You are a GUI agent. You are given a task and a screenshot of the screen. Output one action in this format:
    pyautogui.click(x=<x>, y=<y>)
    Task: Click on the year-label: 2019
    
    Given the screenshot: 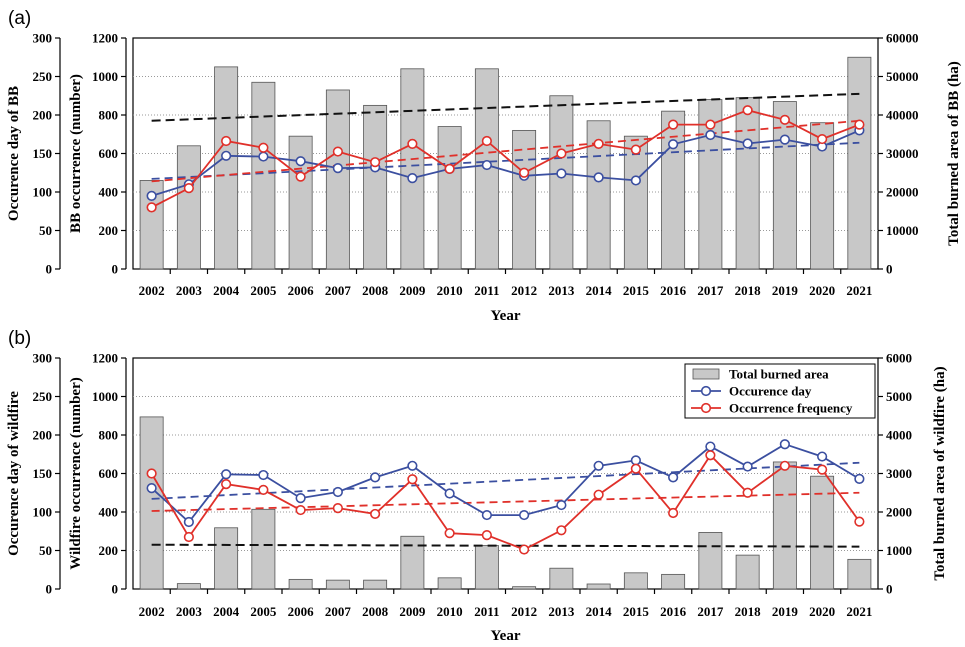 What is the action you would take?
    pyautogui.click(x=785, y=611)
    